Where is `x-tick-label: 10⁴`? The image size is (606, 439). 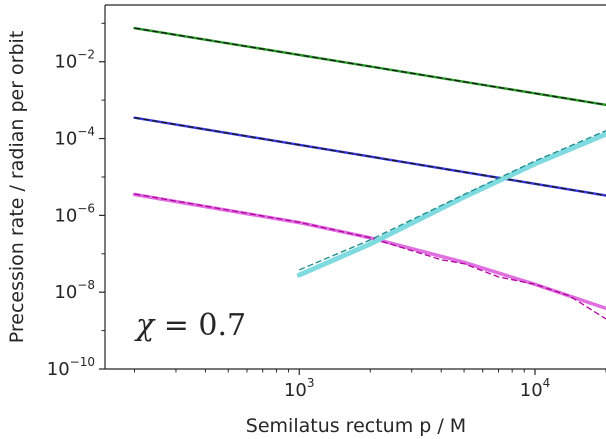
x-tick-label: 10⁴ is located at coordinates (535, 388).